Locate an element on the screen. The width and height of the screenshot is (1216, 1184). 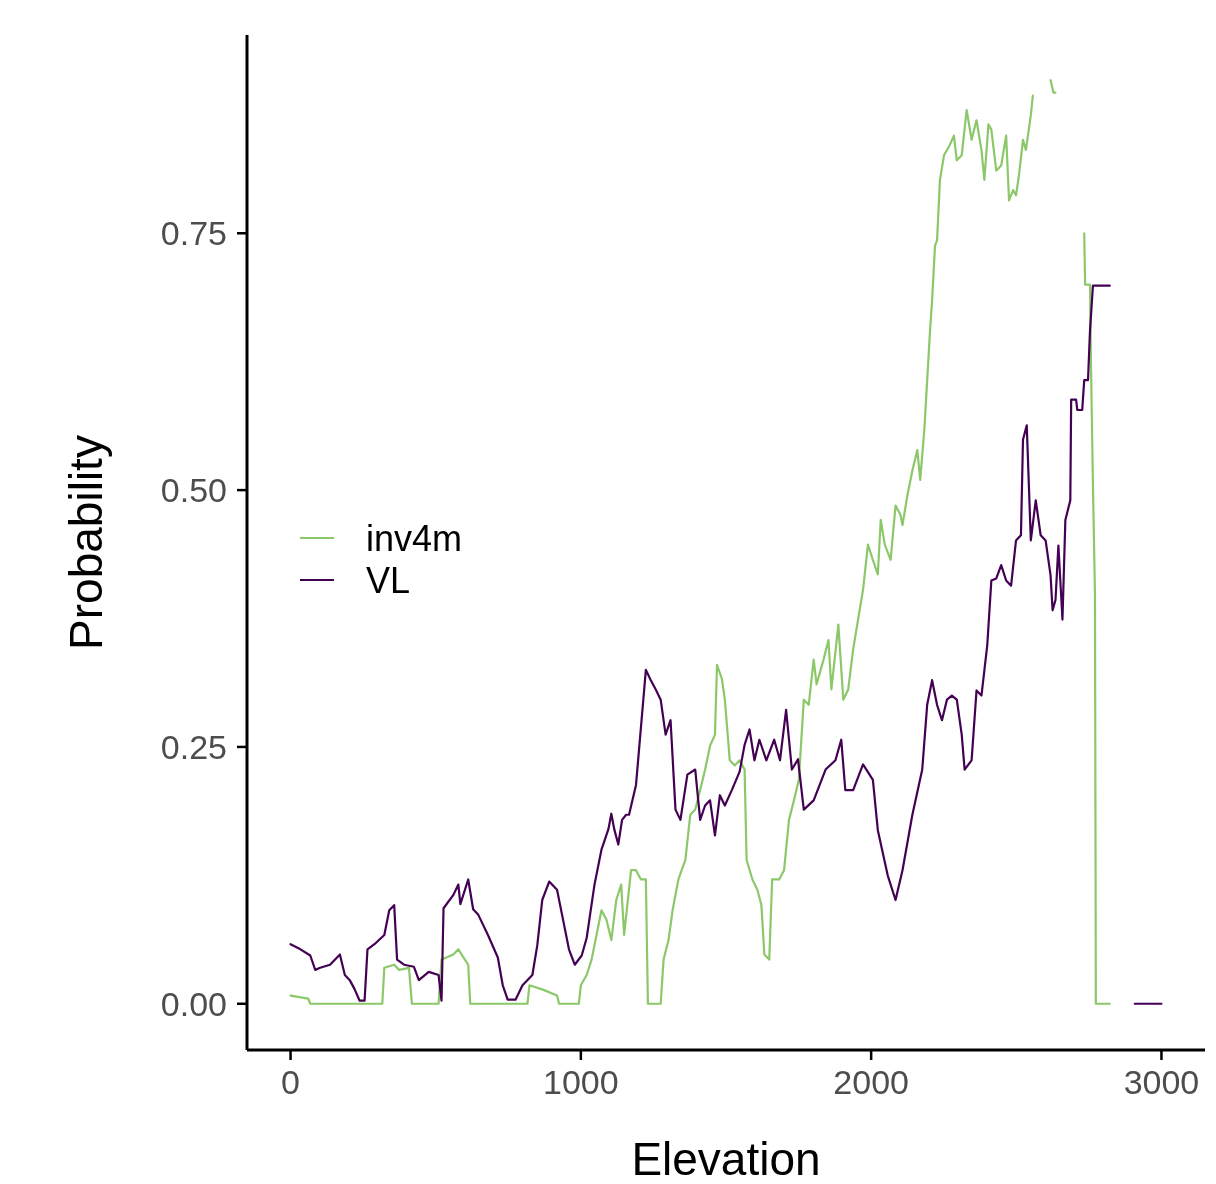
y-tick-label: 0.25 is located at coordinates (193, 746).